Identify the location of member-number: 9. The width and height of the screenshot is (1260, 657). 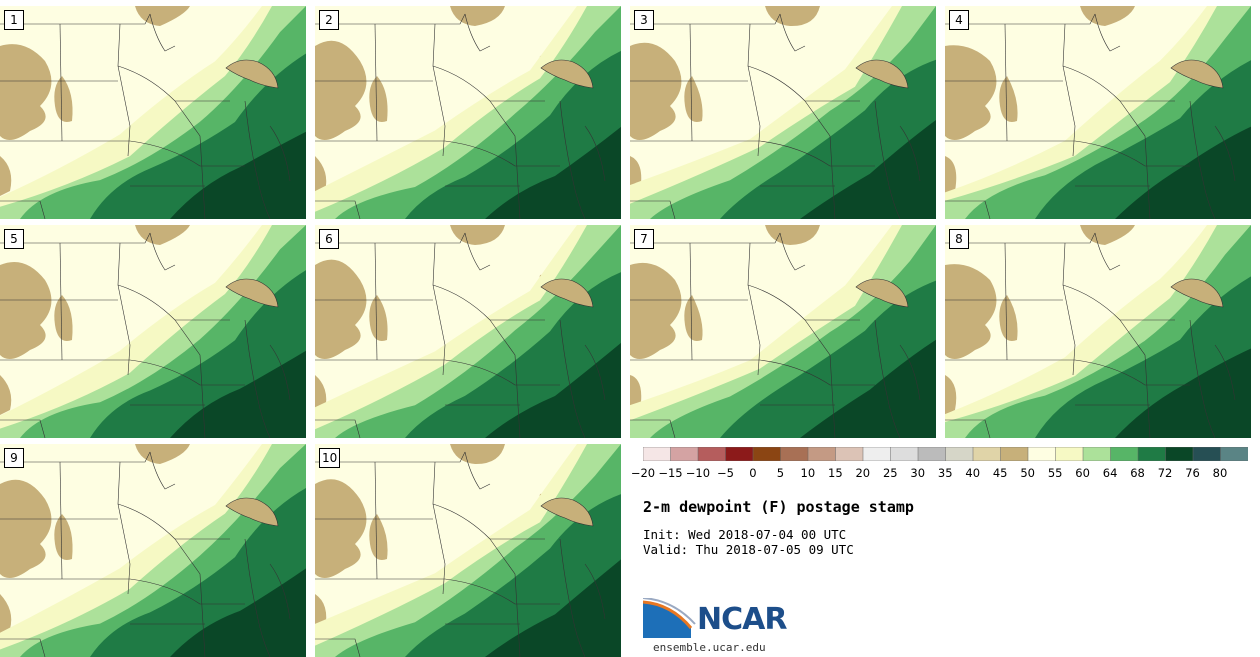
(14, 458).